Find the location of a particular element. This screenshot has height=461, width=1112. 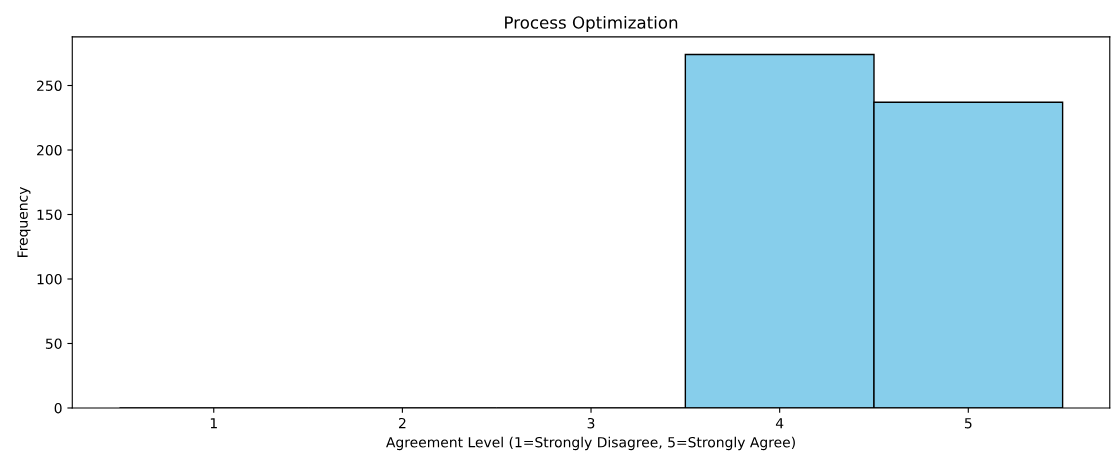

x-tick-label: 4 is located at coordinates (779, 423).